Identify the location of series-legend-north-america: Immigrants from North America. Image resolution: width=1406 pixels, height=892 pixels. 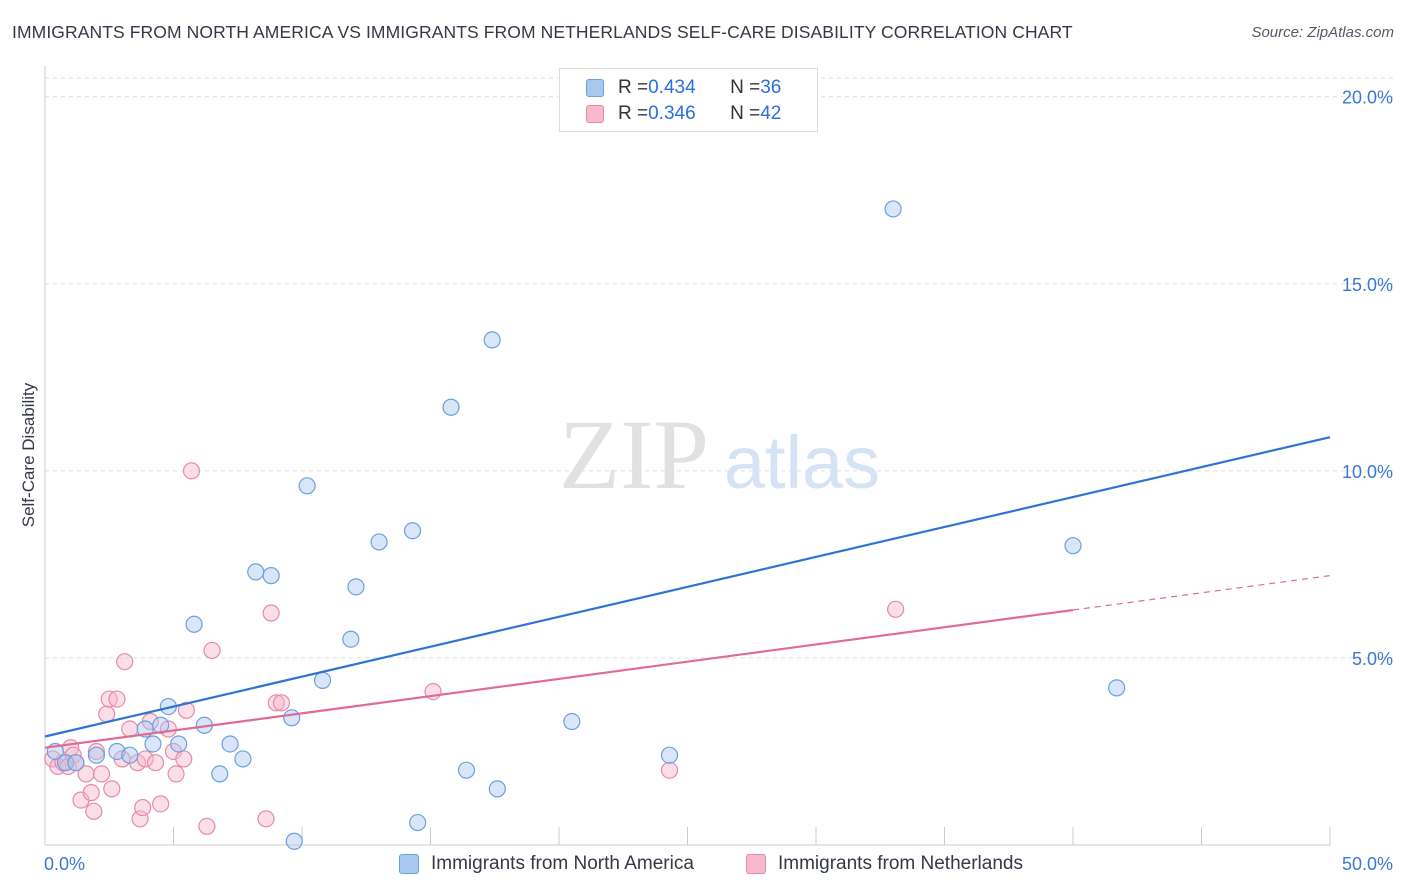
(546, 864).